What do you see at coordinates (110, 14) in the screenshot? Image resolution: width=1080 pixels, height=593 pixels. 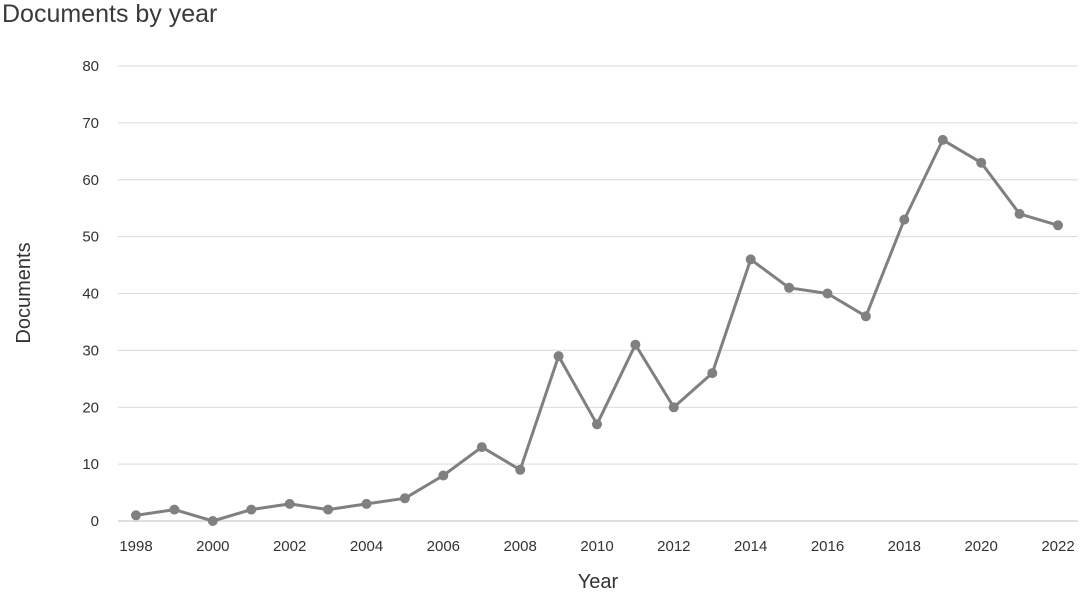 I see `chart-title: Documents by year` at bounding box center [110, 14].